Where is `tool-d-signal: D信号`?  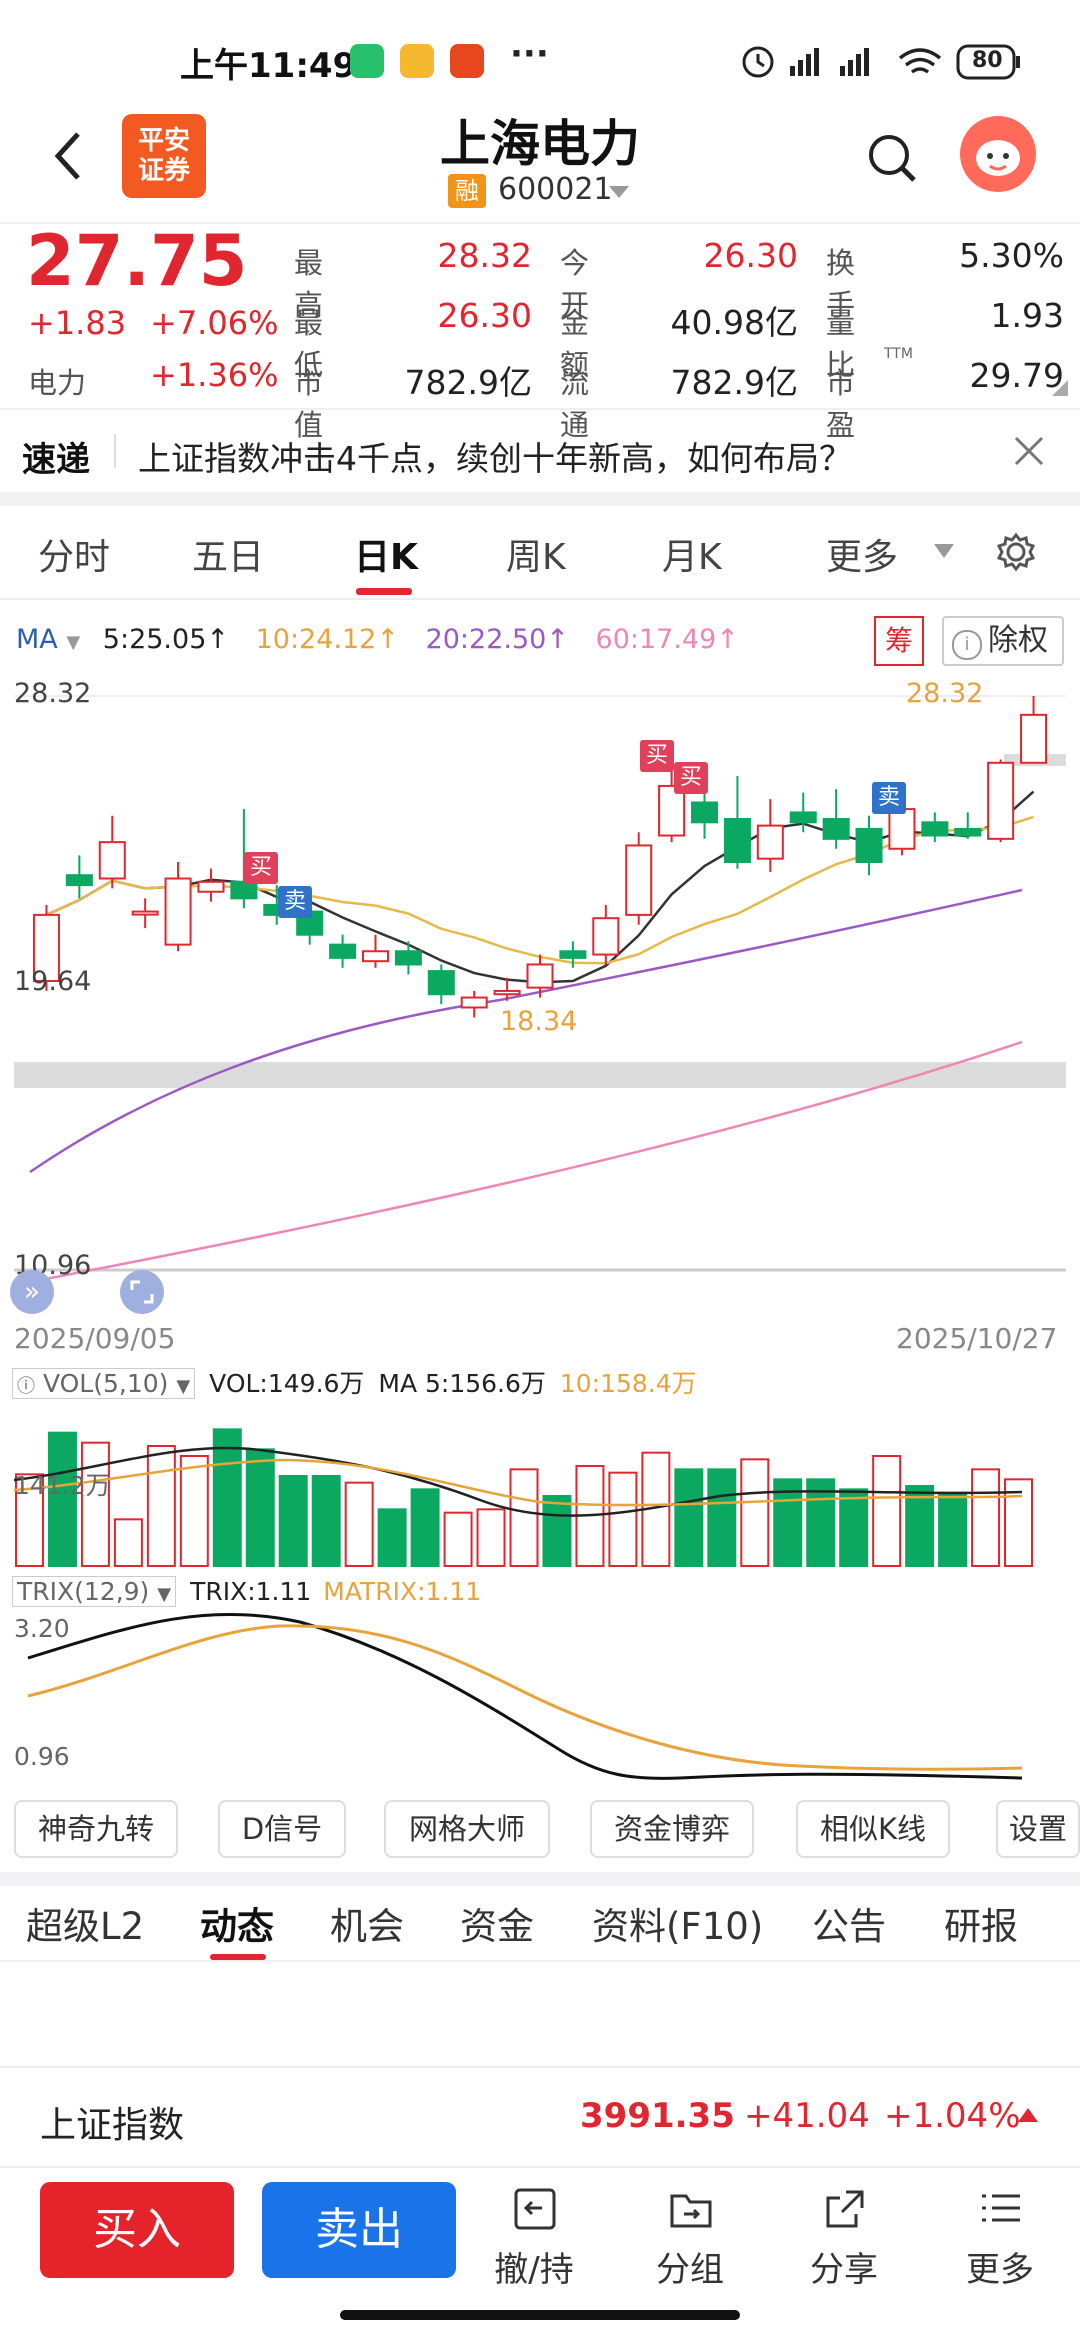
tool-d-signal: D信号 is located at coordinates (282, 1829).